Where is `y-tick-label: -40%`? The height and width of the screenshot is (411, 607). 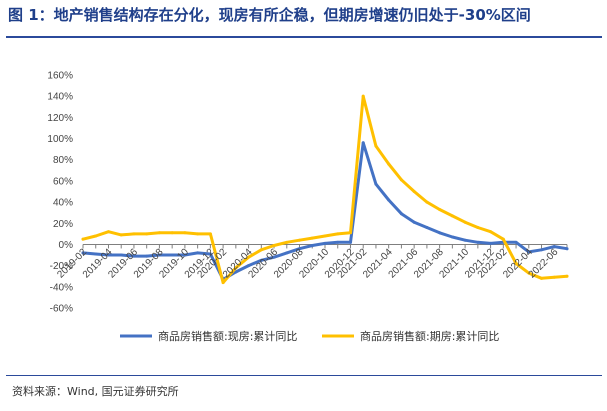 y-tick-label: -40% is located at coordinates (61, 287).